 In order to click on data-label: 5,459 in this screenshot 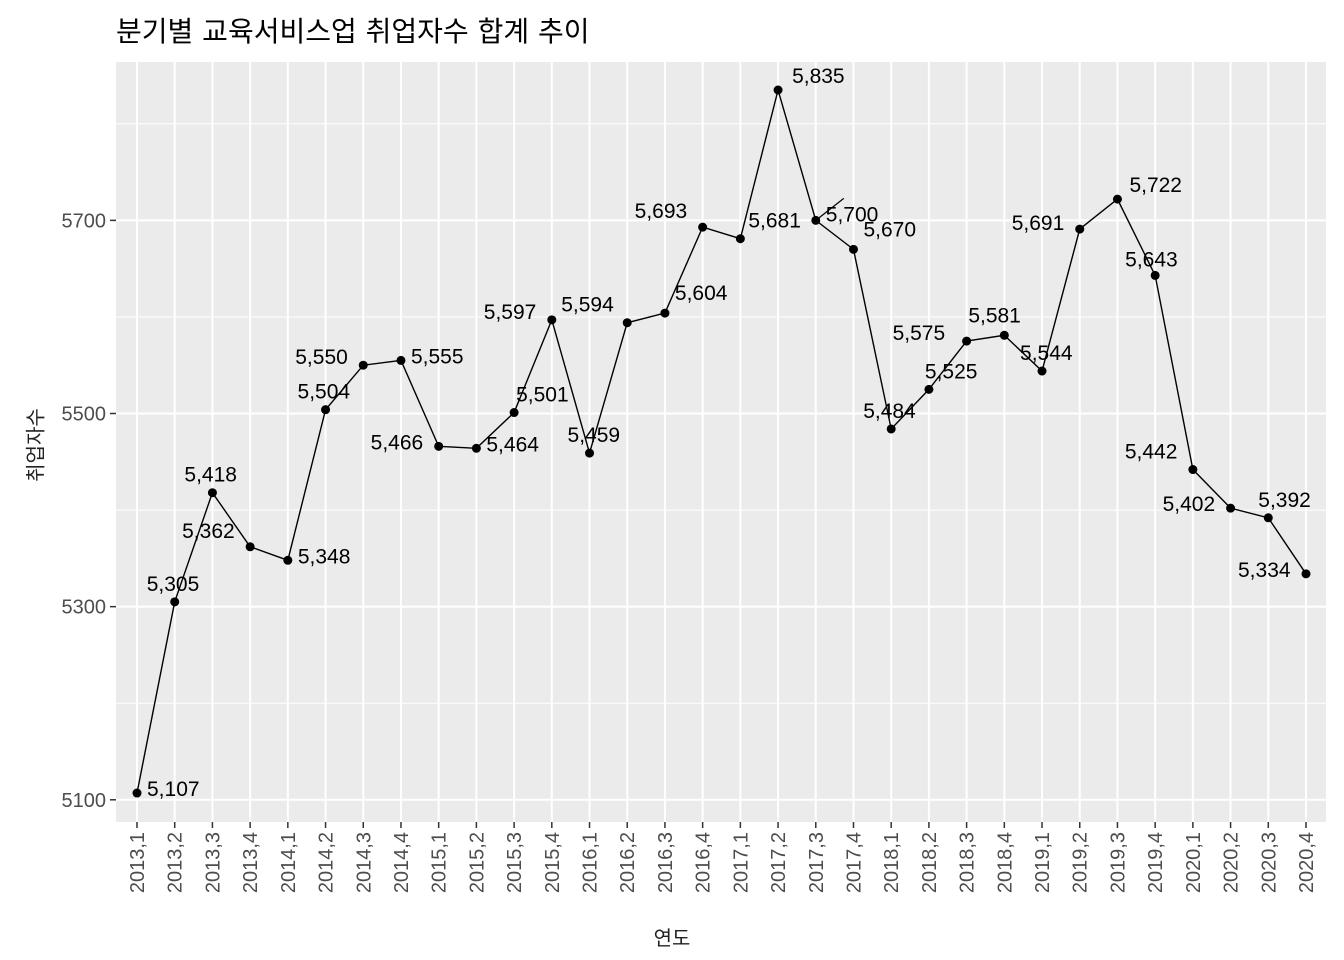, I will do `click(594, 435)`.